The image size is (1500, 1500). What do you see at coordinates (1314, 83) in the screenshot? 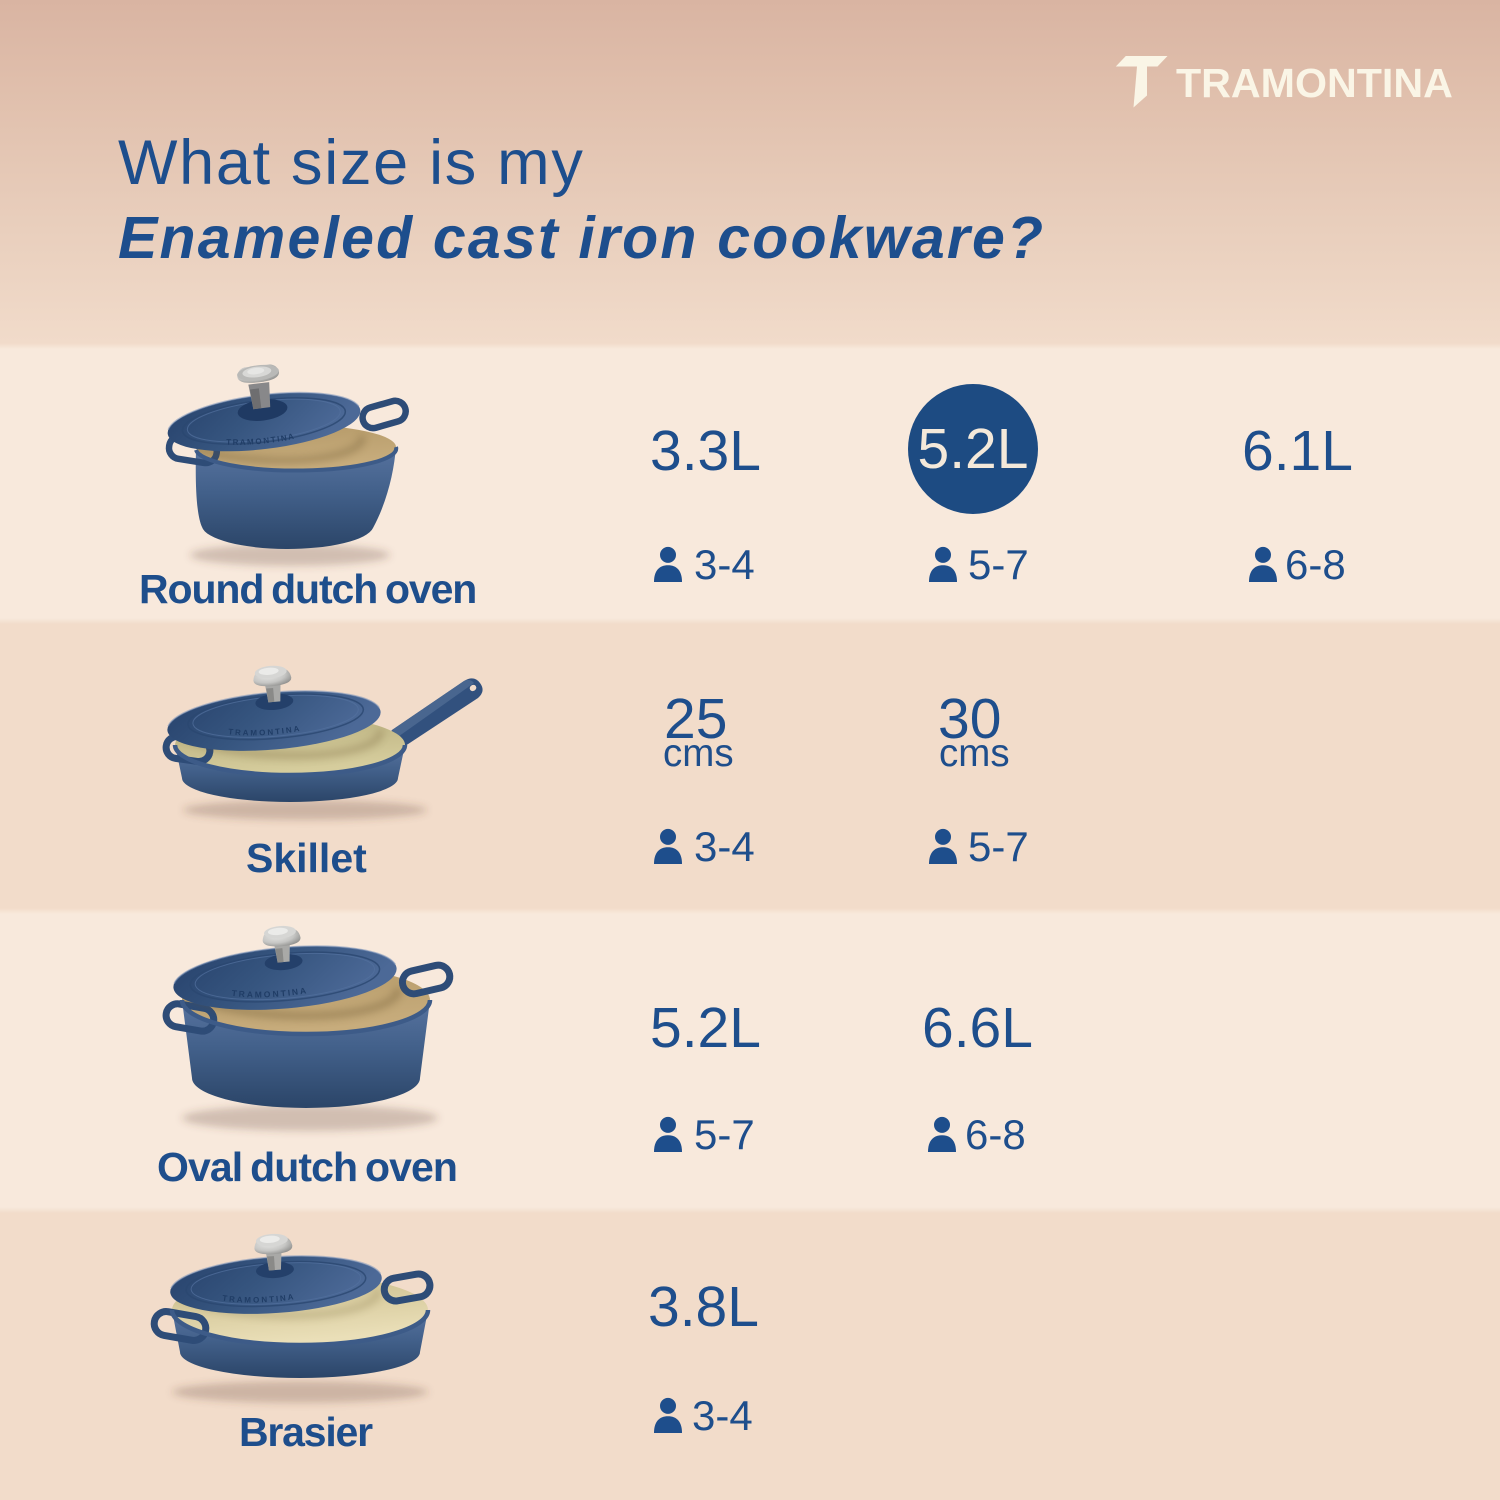
I see `svg-text: TRAMONTINA` at bounding box center [1314, 83].